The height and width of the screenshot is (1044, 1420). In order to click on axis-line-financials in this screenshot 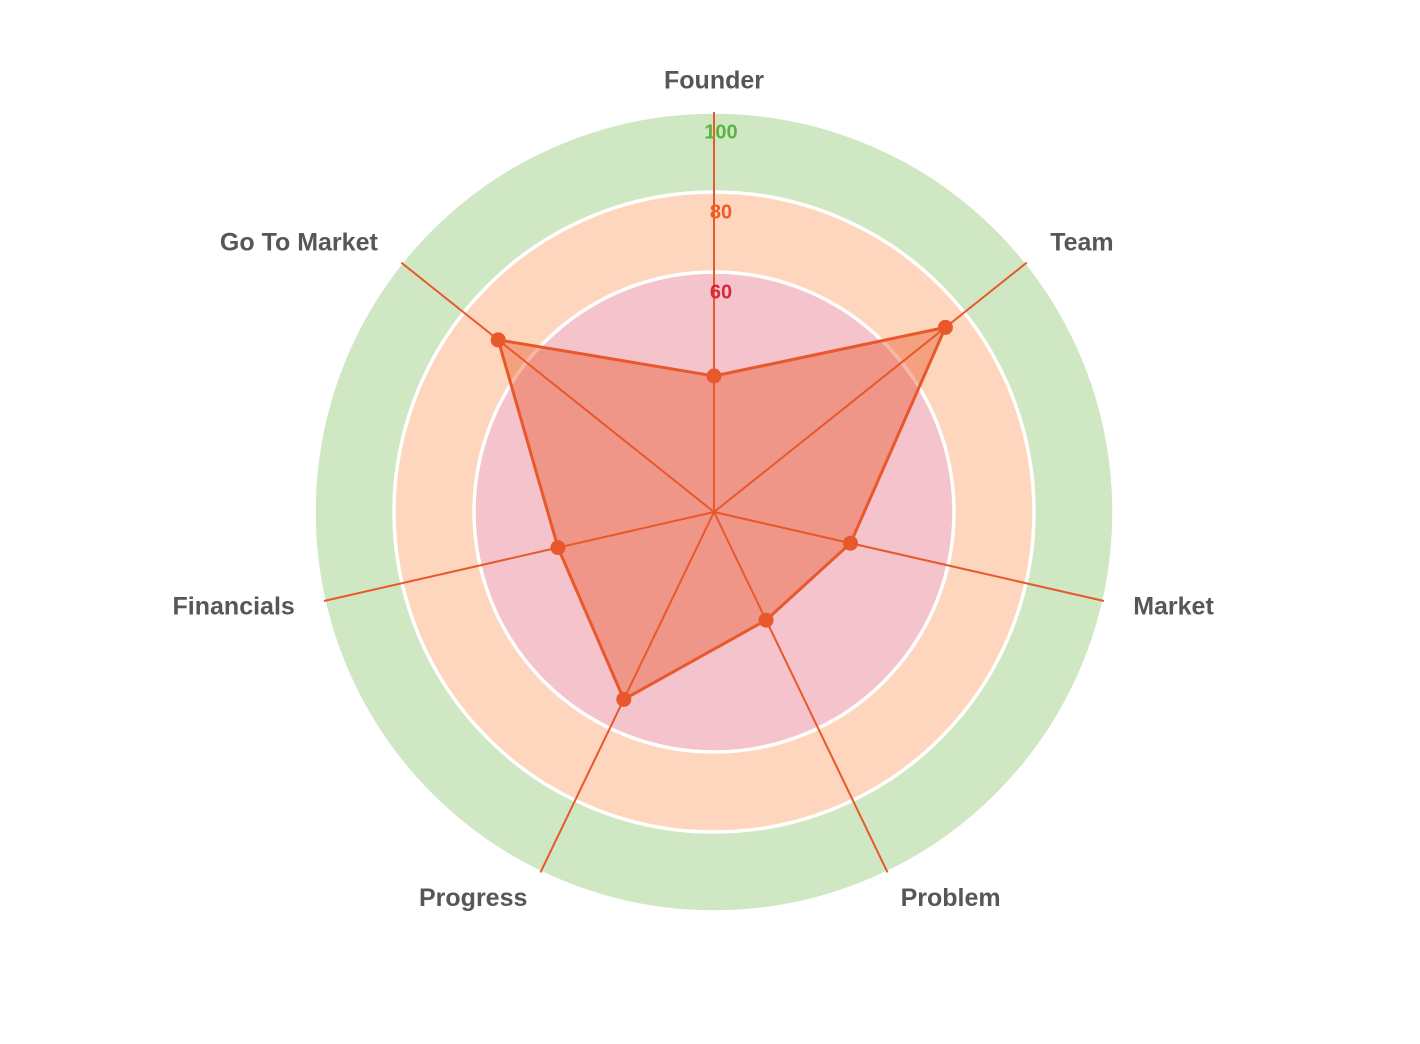, I will do `click(519, 556)`.